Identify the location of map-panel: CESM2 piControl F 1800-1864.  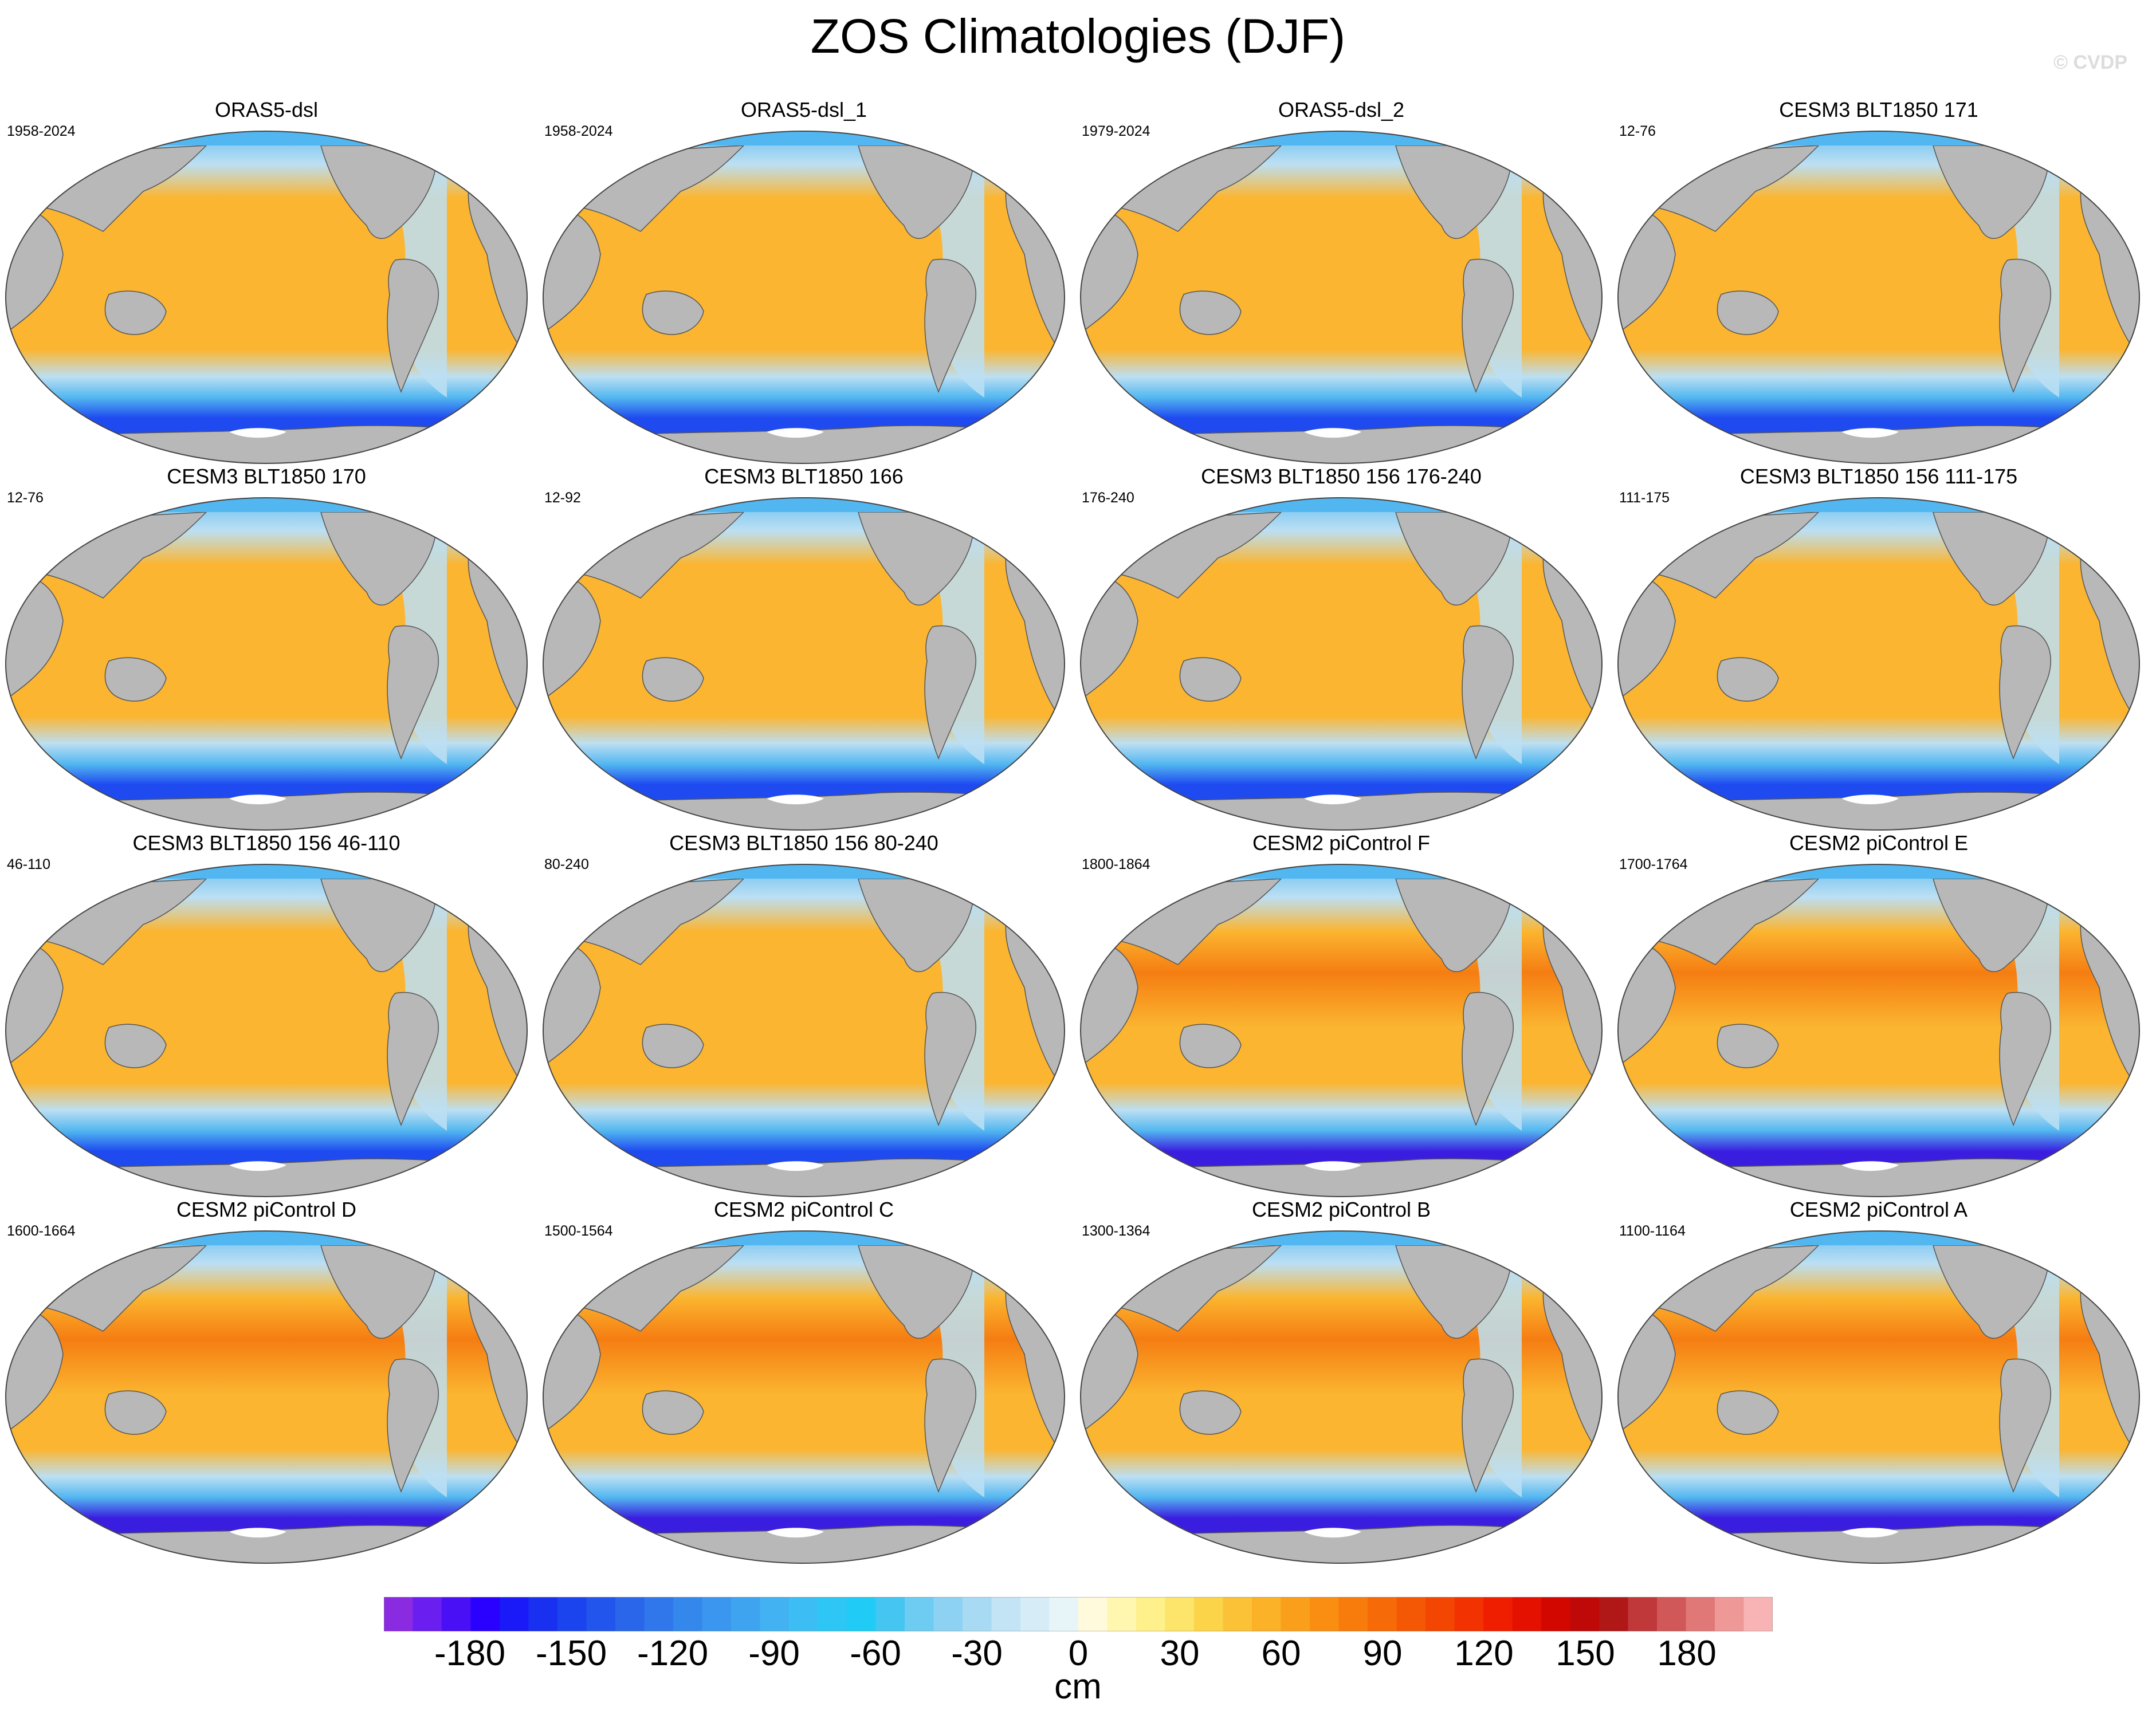
(1341, 1017).